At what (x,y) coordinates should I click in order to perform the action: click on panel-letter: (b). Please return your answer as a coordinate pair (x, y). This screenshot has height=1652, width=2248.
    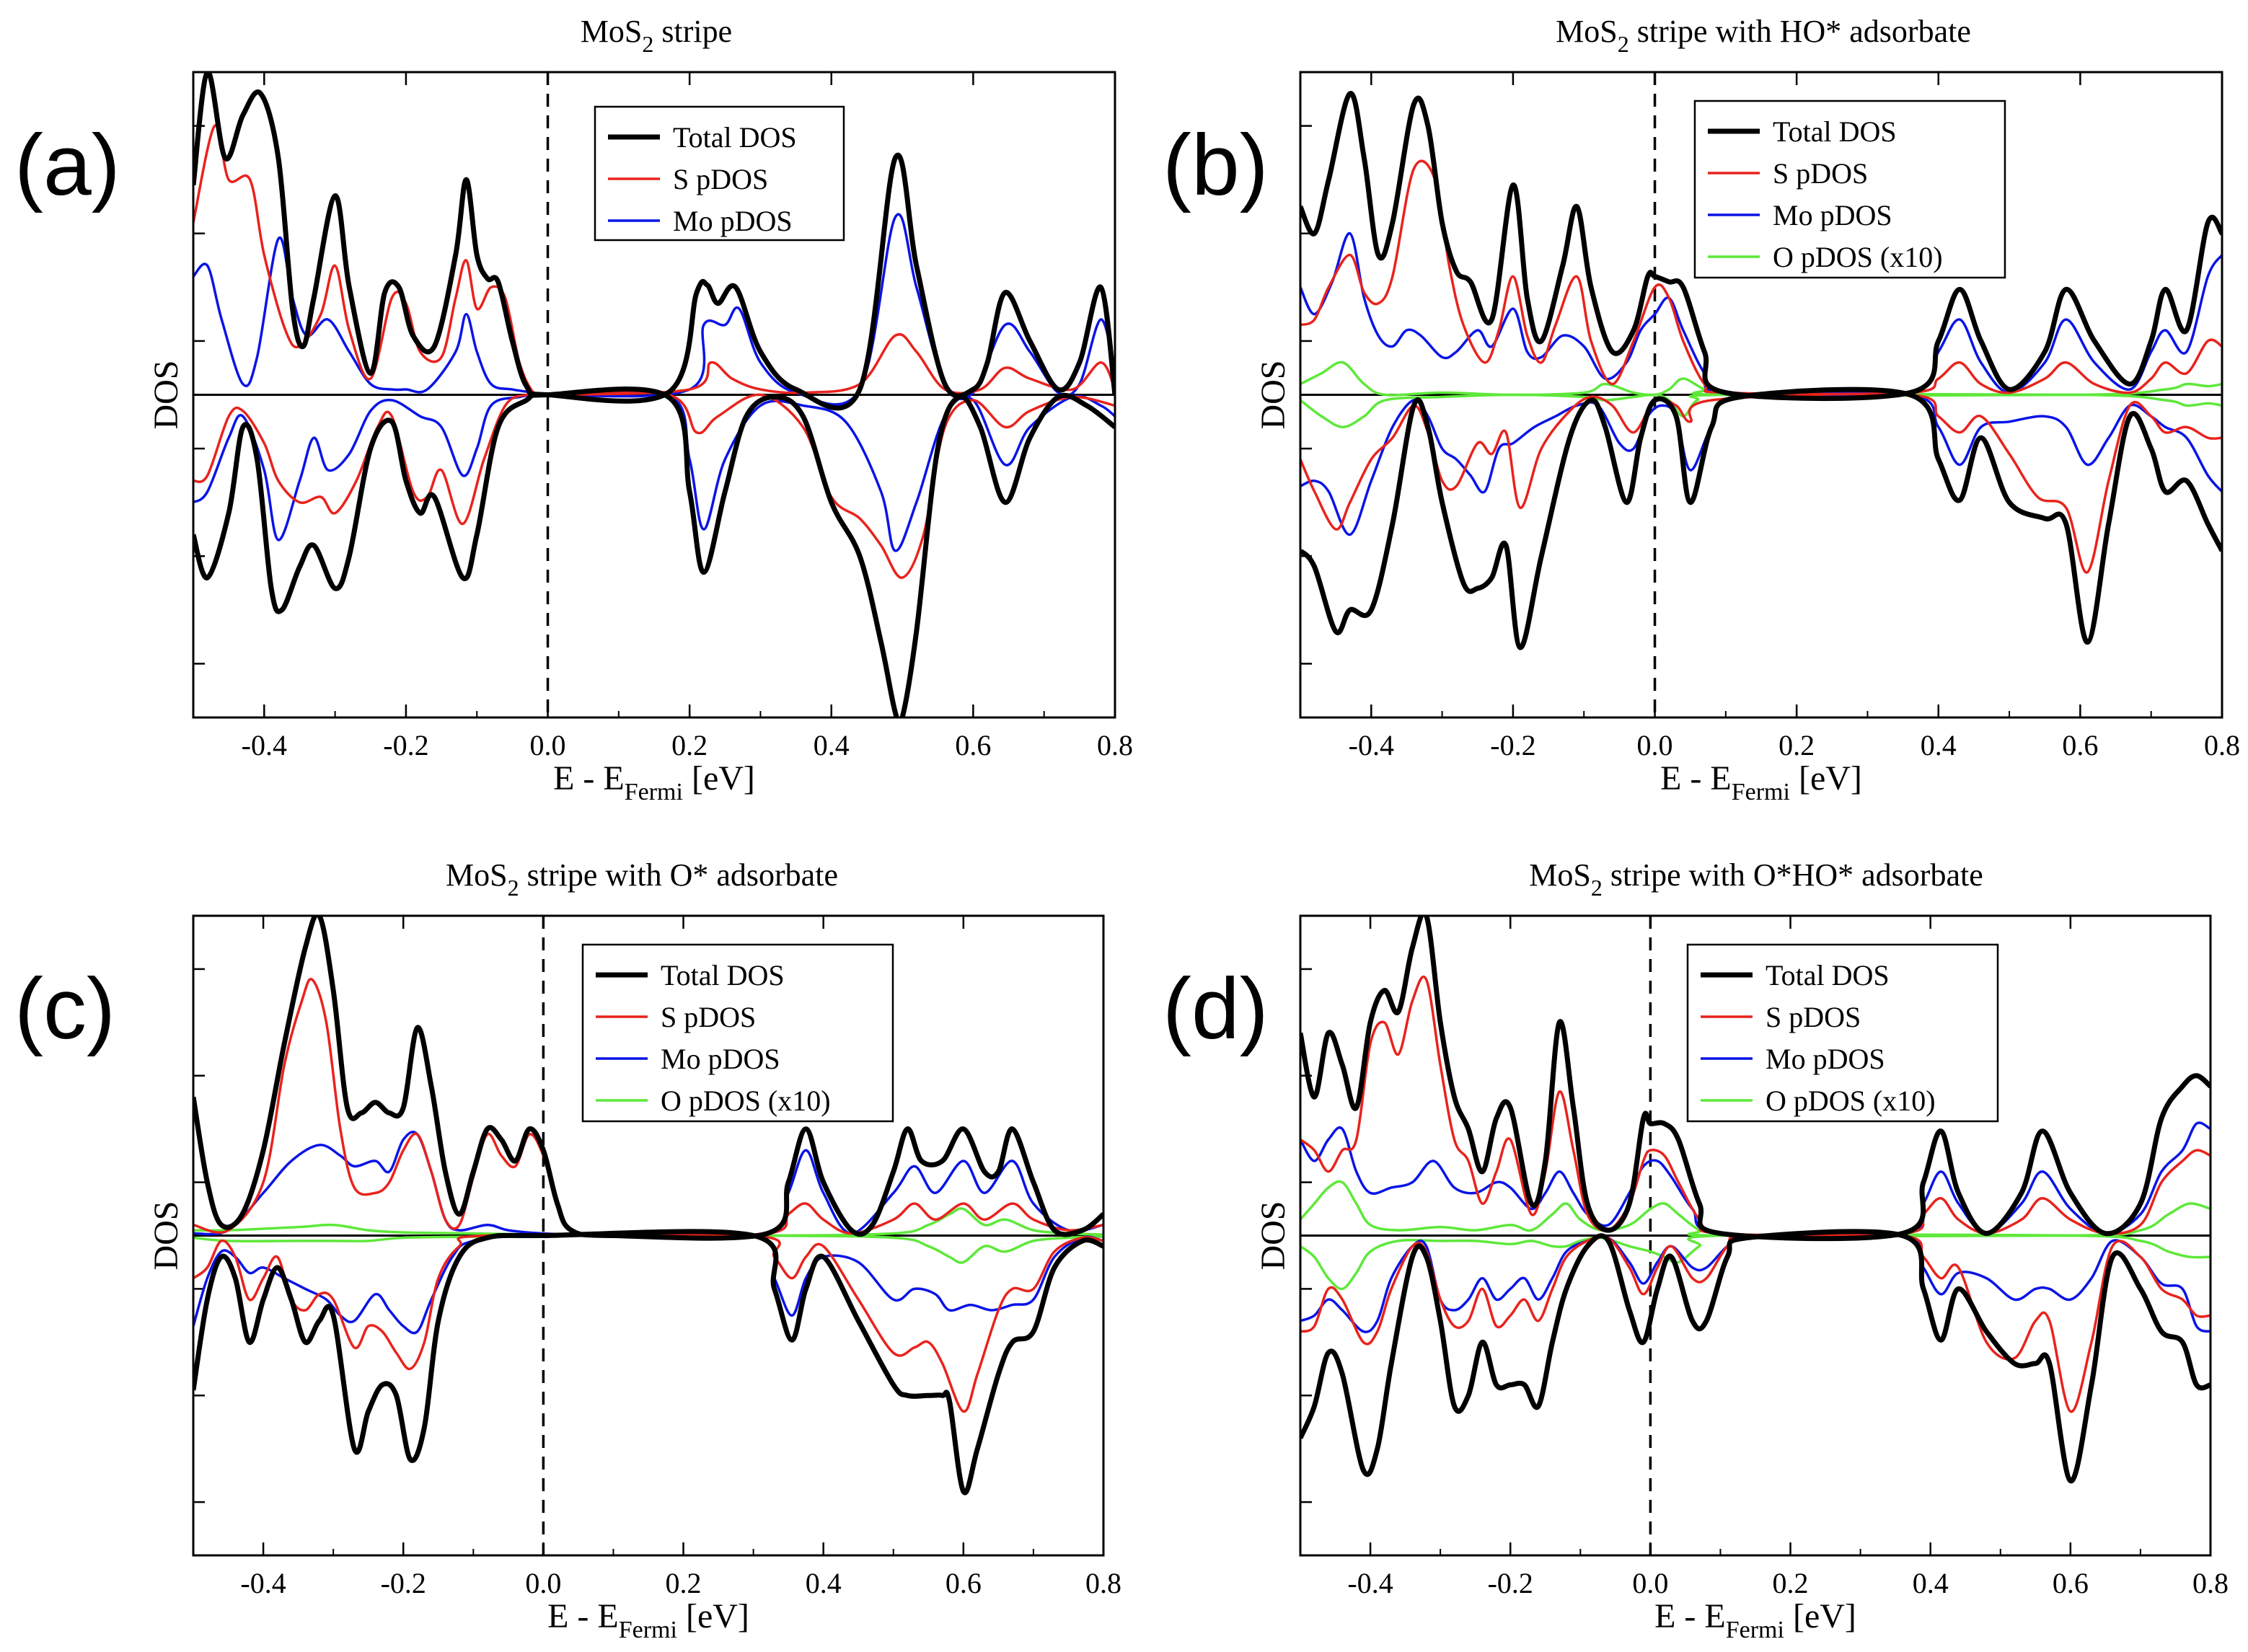
    Looking at the image, I should click on (1216, 165).